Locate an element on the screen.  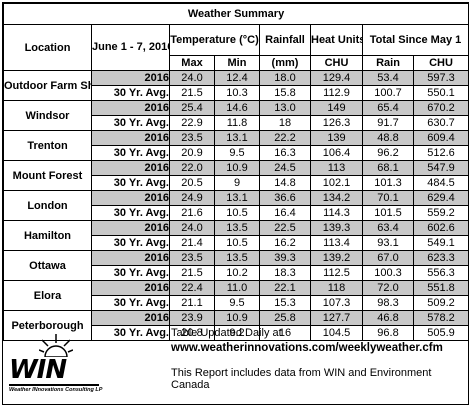
min-temp-cell: 11.8 is located at coordinates (237, 123).